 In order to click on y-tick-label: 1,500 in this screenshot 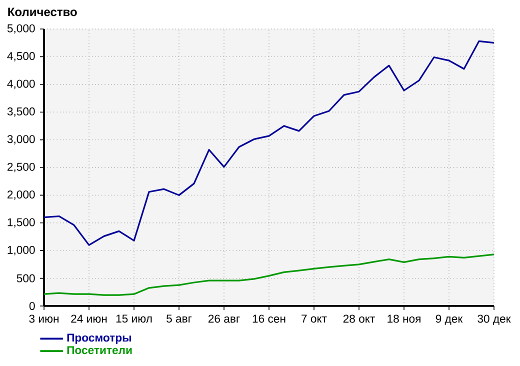, I will do `click(21, 223)`.